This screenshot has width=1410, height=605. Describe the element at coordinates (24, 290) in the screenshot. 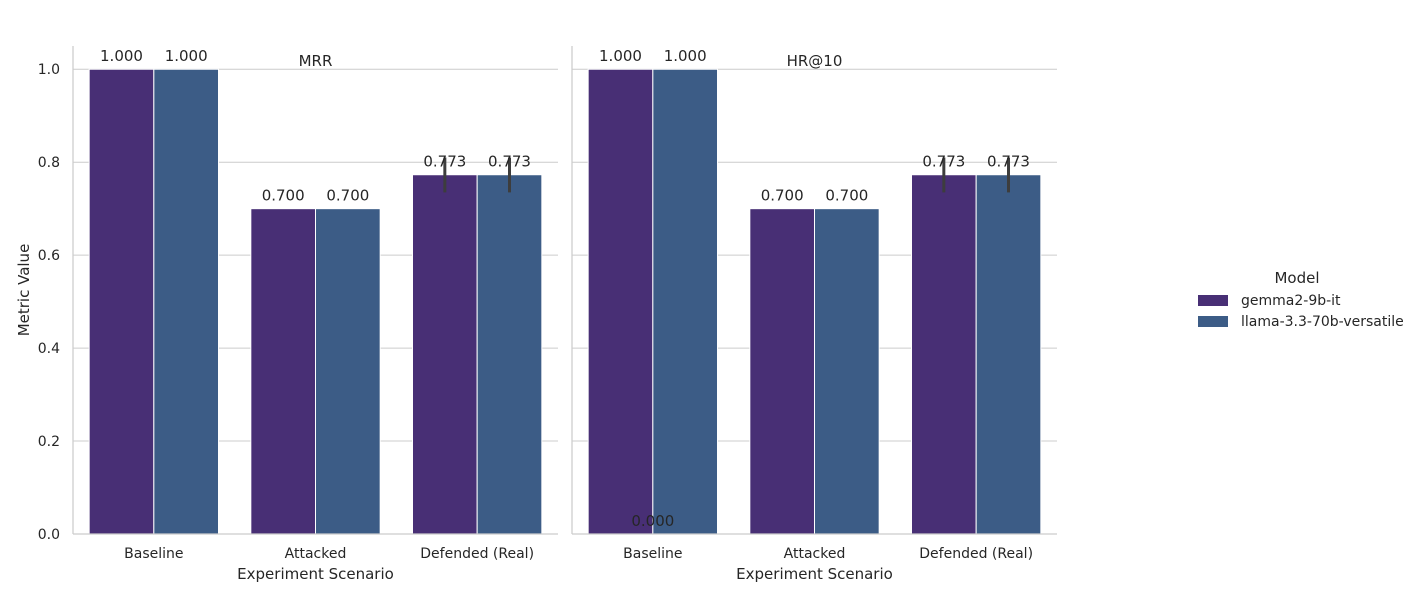

I see `y-axis-label: Metric Value` at that location.